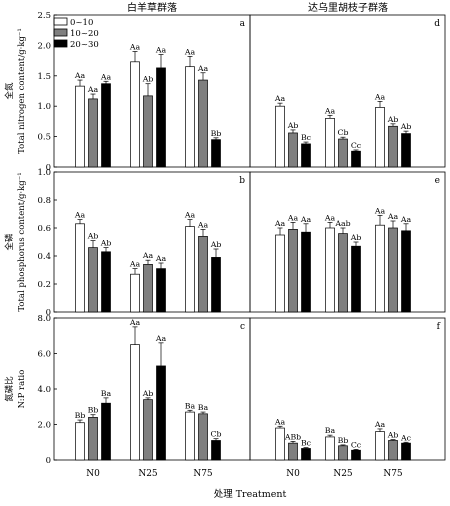 This screenshot has height=506, width=450. Describe the element at coordinates (44, 201) in the screenshot. I see `y-tick-label: 0.8` at that location.